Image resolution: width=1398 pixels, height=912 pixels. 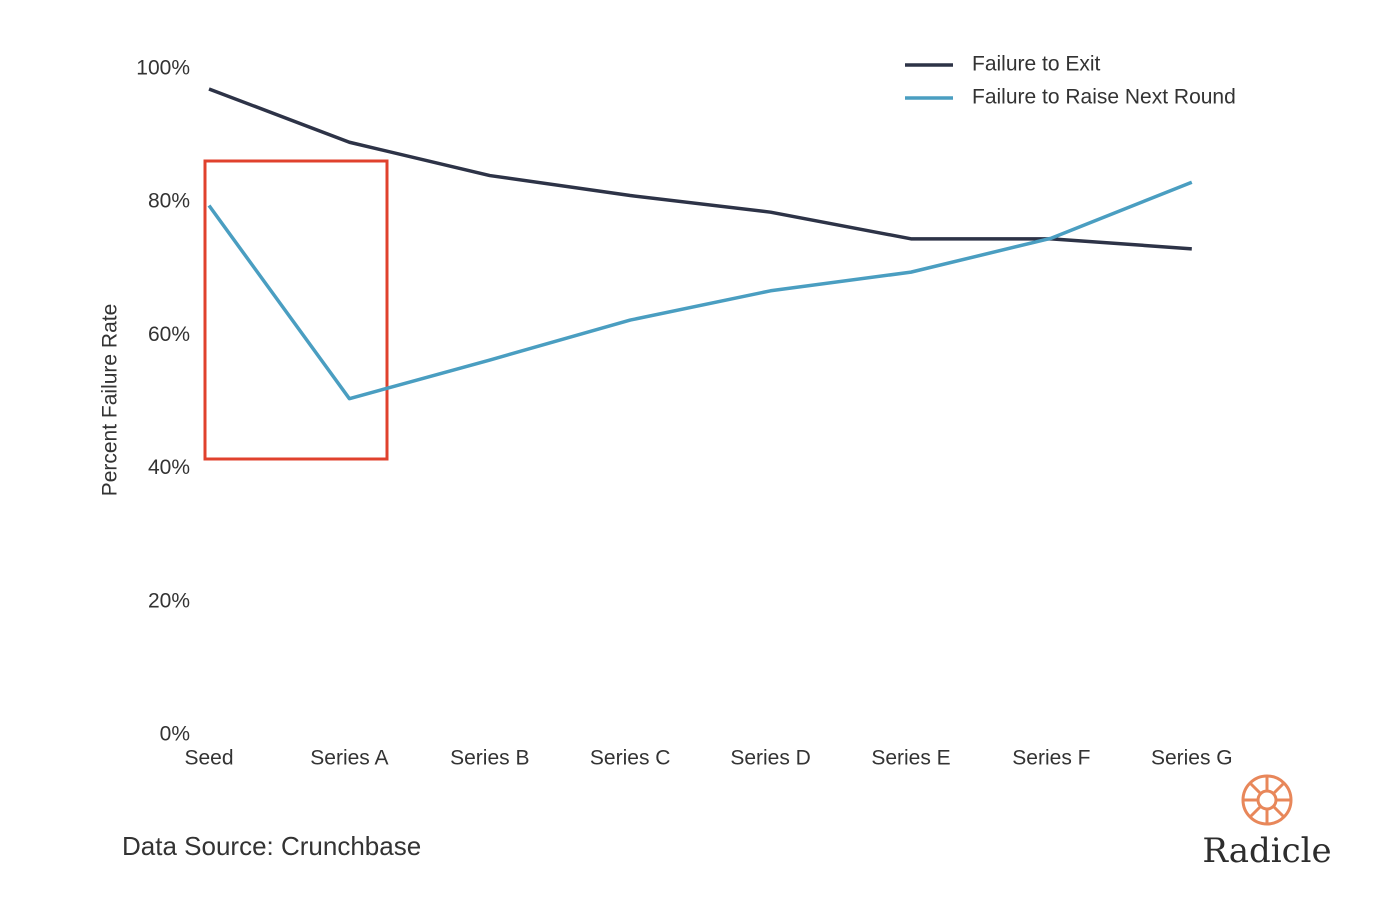 I want to click on legend-label: Failure to Exit, so click(x=1036, y=64).